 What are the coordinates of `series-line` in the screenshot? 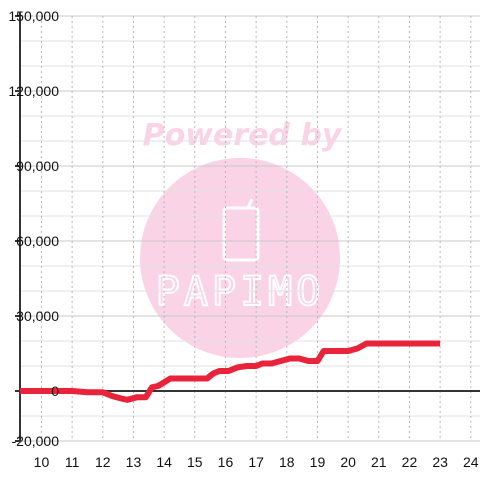 It's located at (230, 371).